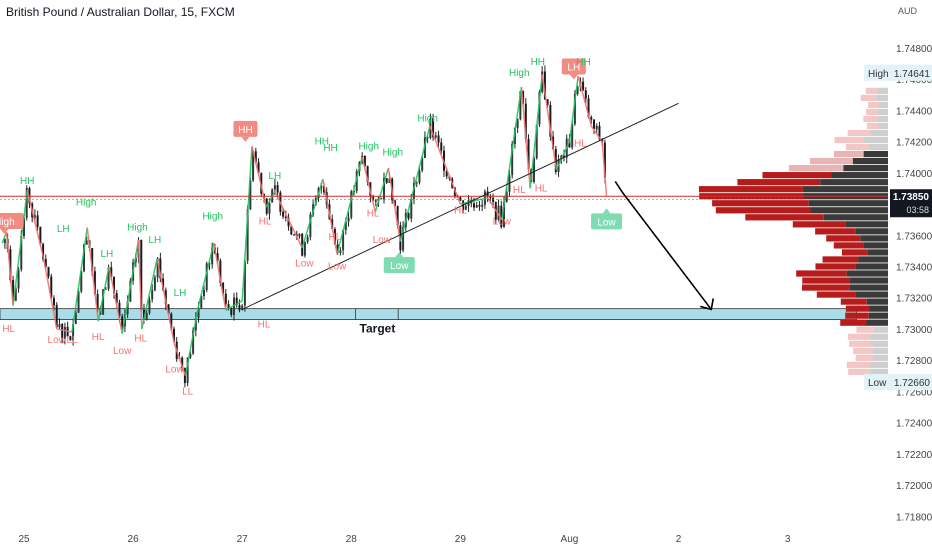  I want to click on time-tick-label: 27, so click(243, 539).